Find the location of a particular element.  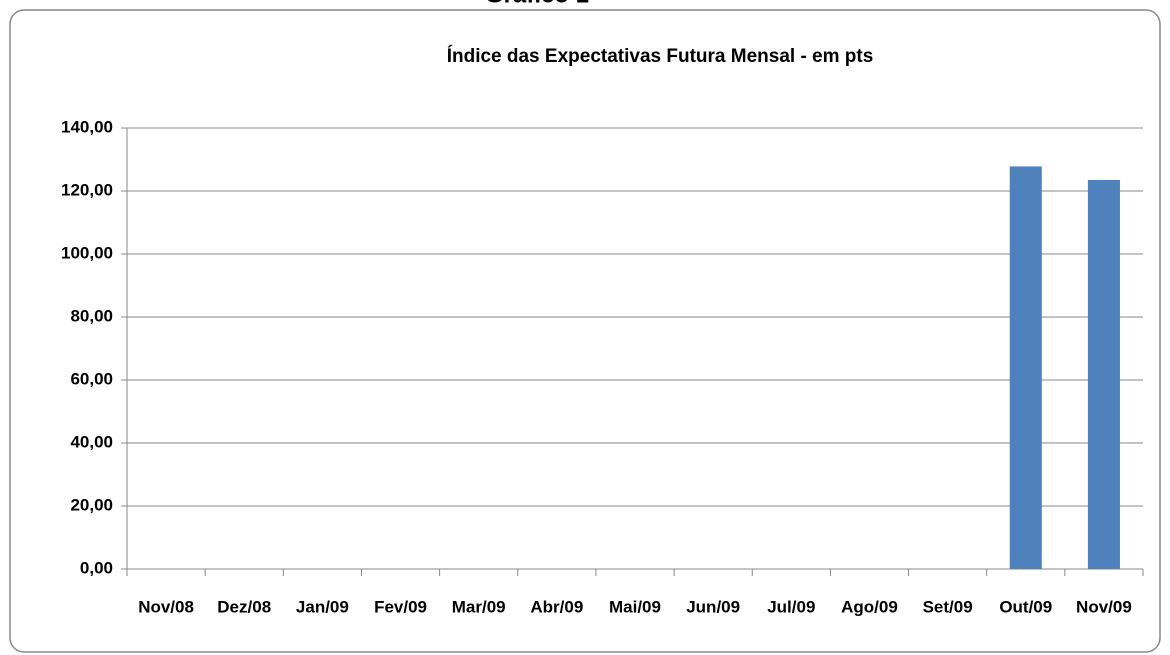

chart-heading: Gráfico 1 is located at coordinates (537, 4).